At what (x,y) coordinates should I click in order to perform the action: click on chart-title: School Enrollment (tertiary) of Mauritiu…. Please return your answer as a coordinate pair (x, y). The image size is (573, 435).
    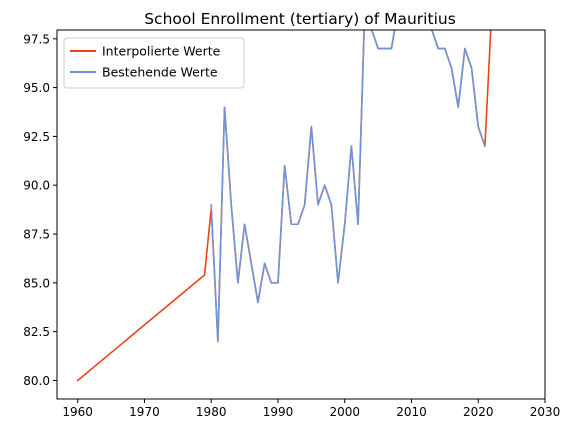
    Looking at the image, I should click on (300, 19).